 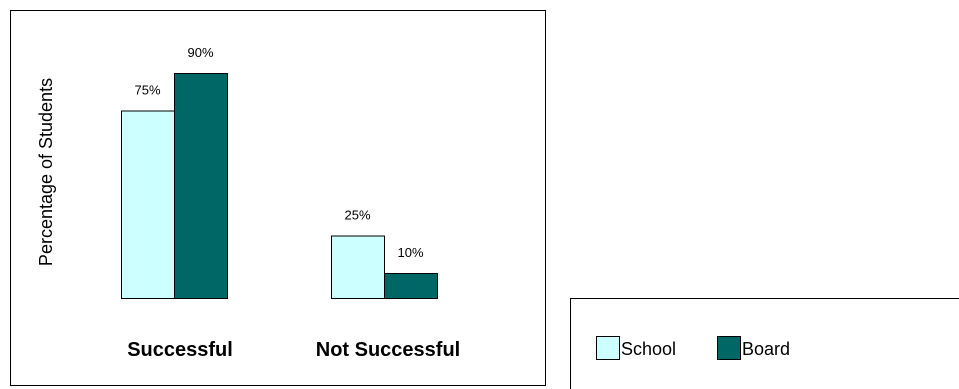 I want to click on legend: School Board, so click(x=693, y=348).